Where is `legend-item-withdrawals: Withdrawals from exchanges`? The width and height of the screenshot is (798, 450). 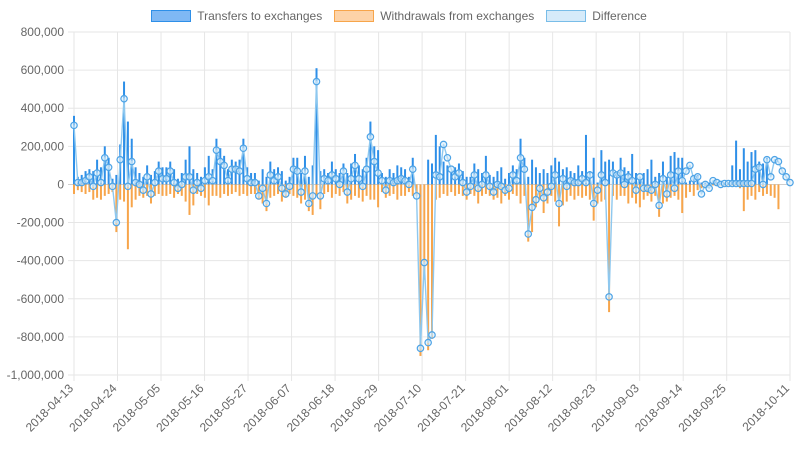 legend-item-withdrawals: Withdrawals from exchanges is located at coordinates (434, 16).